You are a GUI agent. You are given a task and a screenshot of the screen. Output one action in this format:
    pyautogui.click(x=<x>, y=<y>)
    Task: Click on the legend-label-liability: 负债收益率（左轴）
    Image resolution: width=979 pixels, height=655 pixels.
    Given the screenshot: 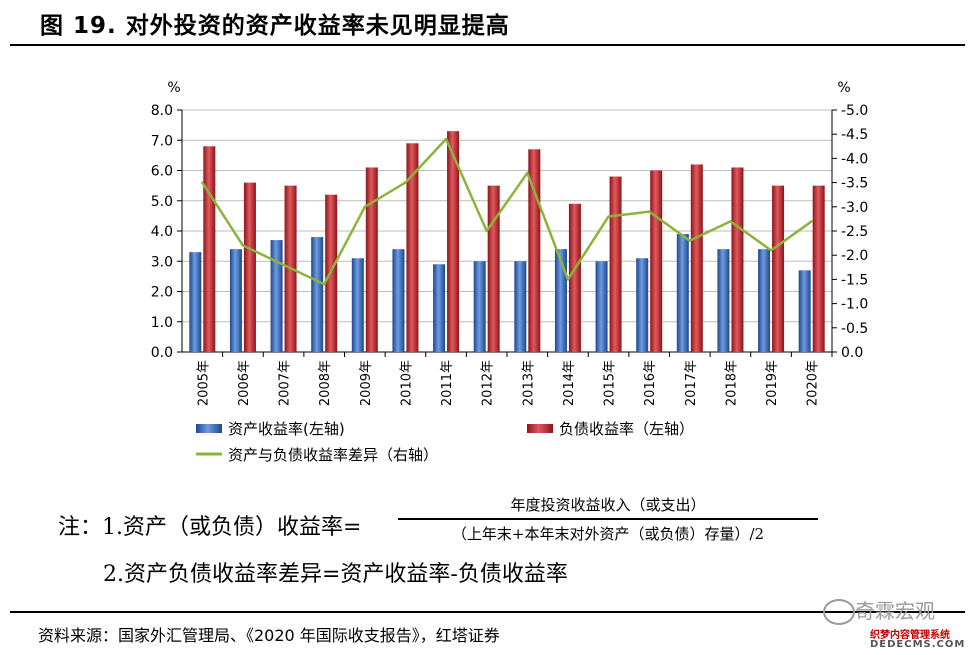 What is the action you would take?
    pyautogui.click(x=626, y=429)
    